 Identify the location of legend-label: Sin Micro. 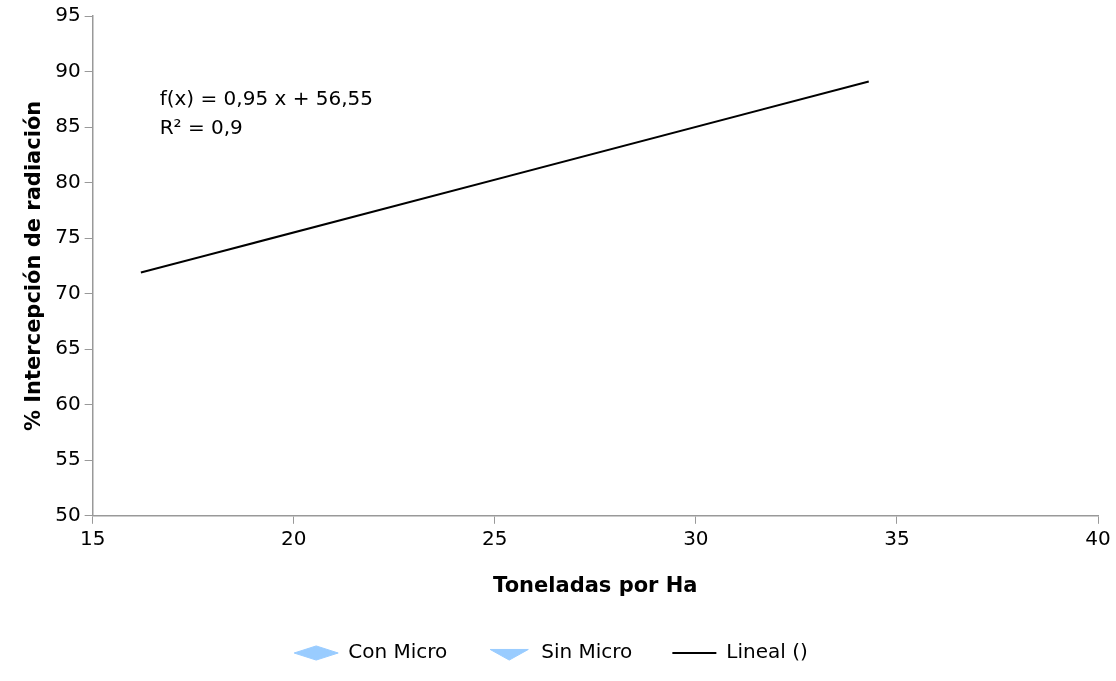
(587, 651).